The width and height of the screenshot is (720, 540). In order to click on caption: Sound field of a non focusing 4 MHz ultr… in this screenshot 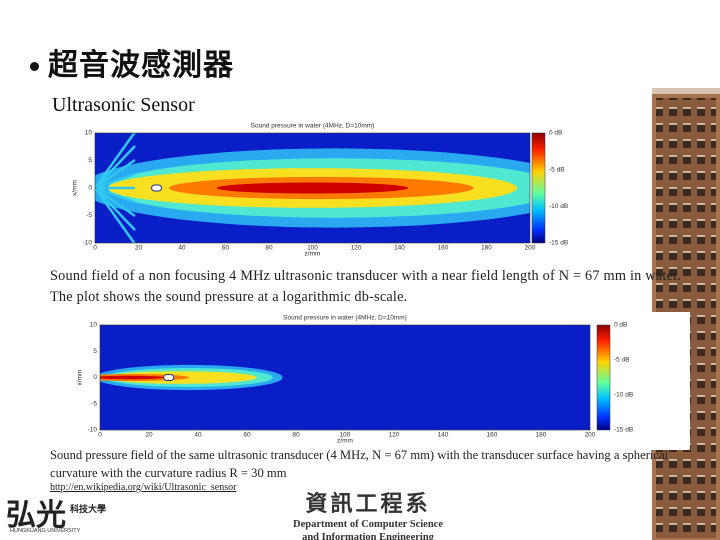, I will do `click(365, 286)`.